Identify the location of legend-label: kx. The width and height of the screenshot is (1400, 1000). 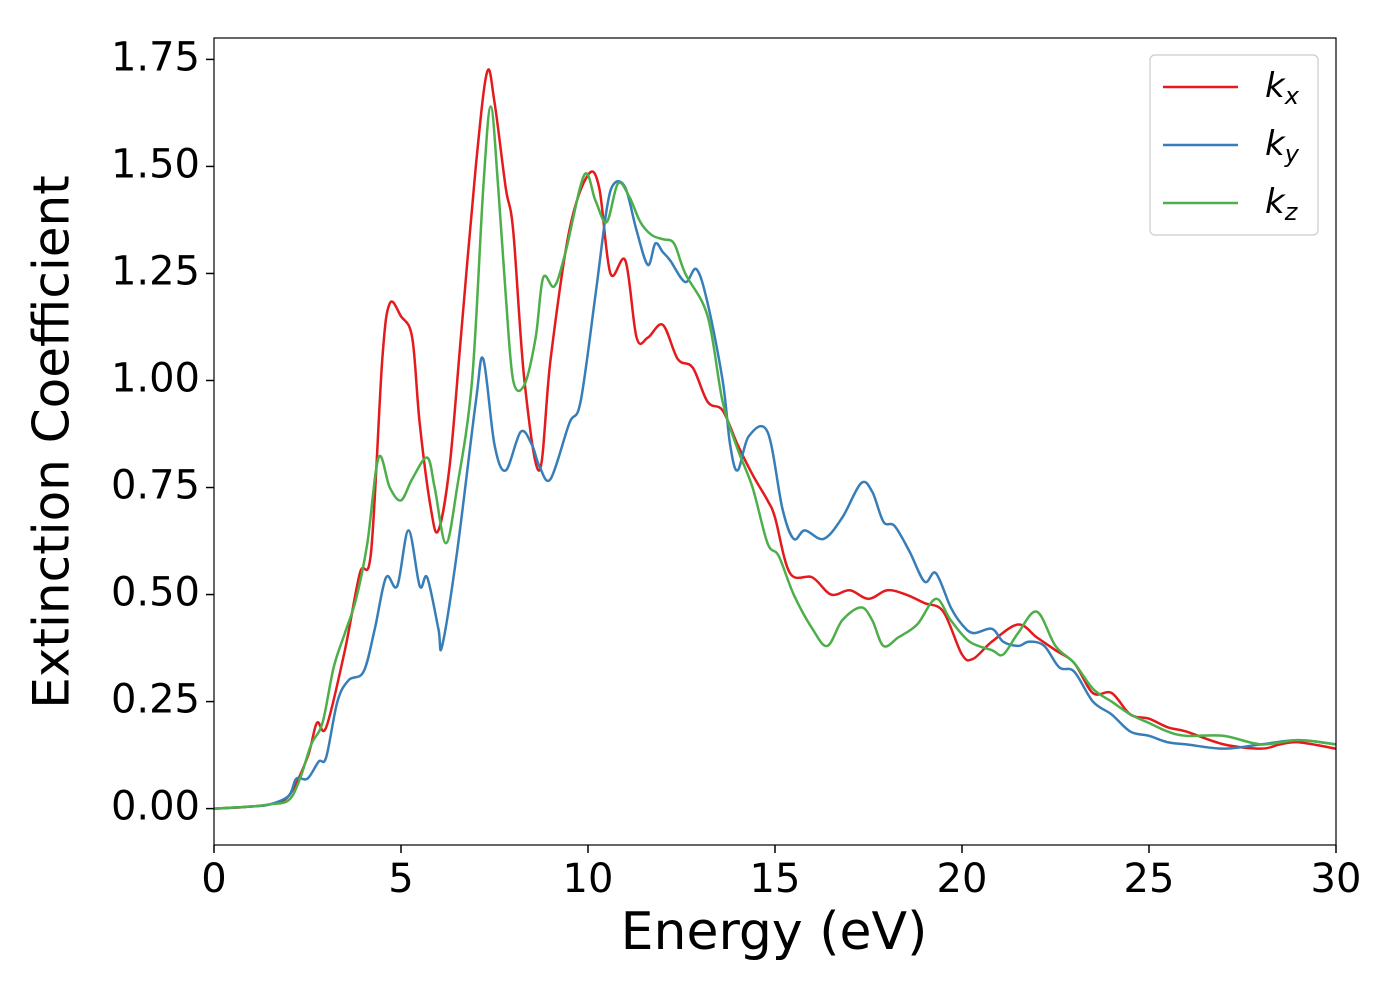
(1282, 88).